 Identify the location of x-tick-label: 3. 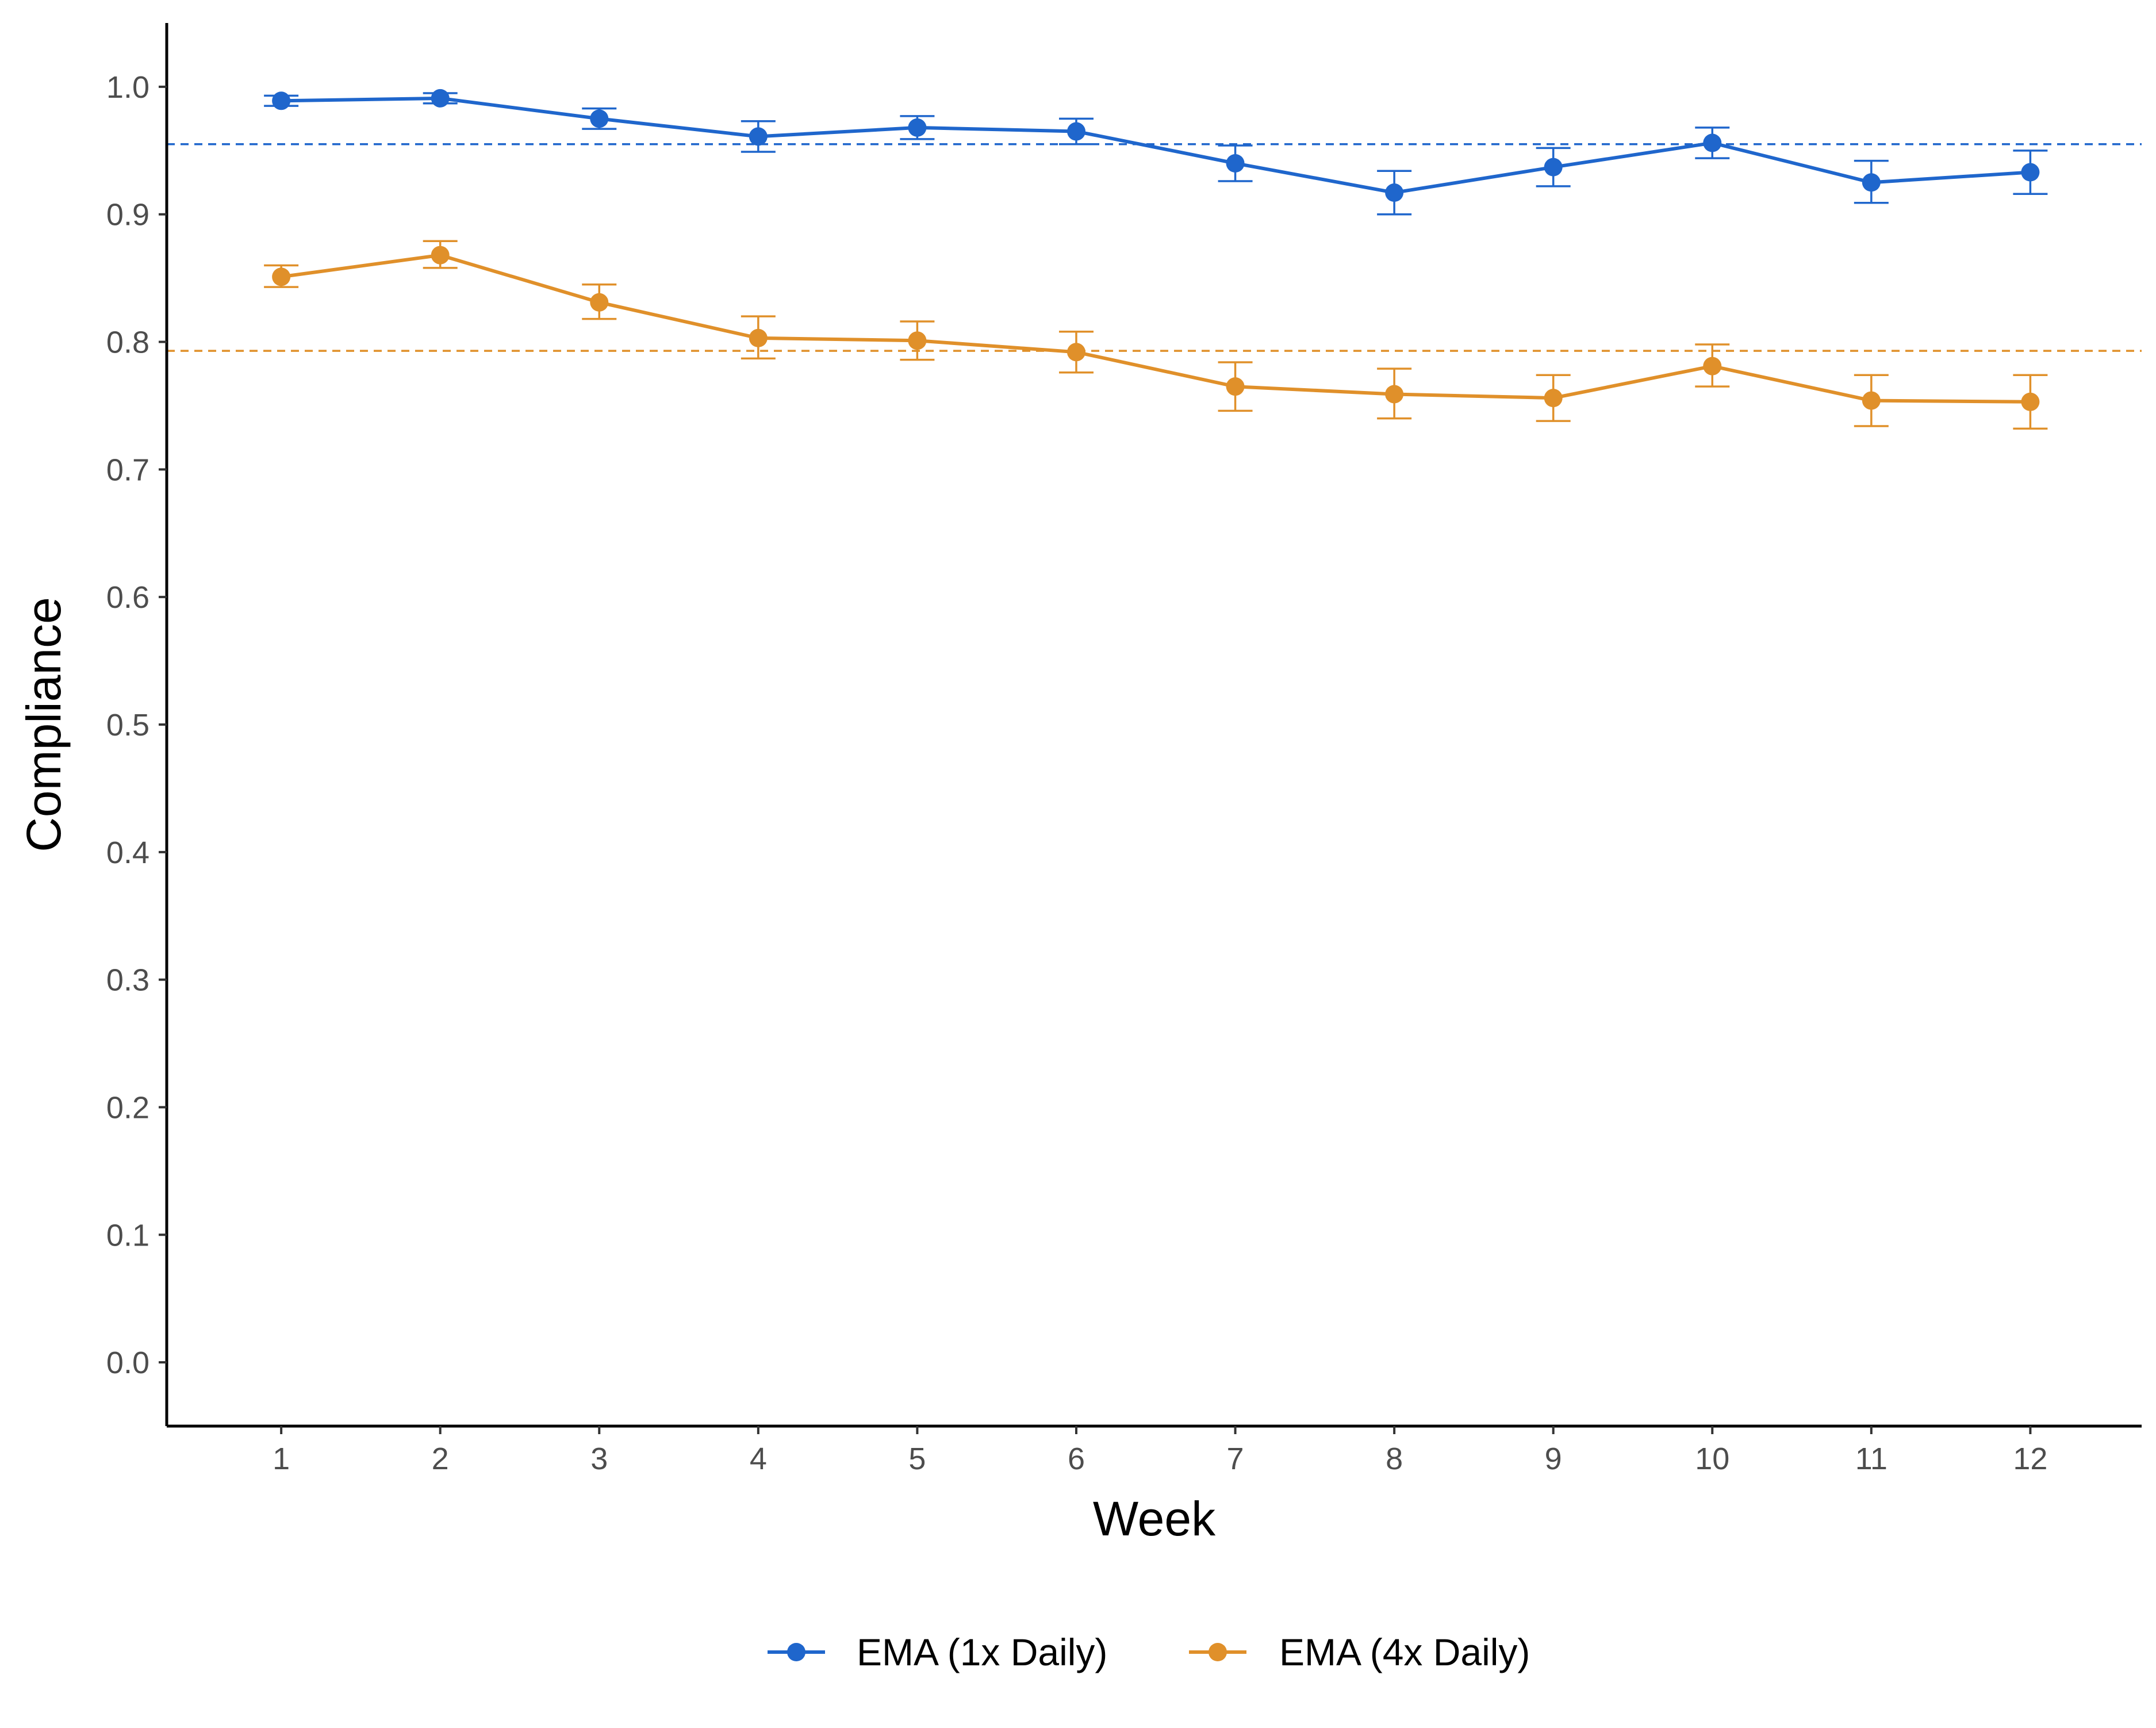
(599, 1459).